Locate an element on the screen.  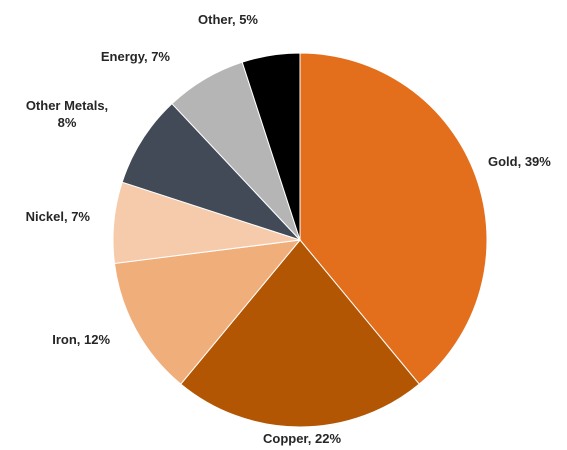
pie-slice-iron is located at coordinates (207, 312).